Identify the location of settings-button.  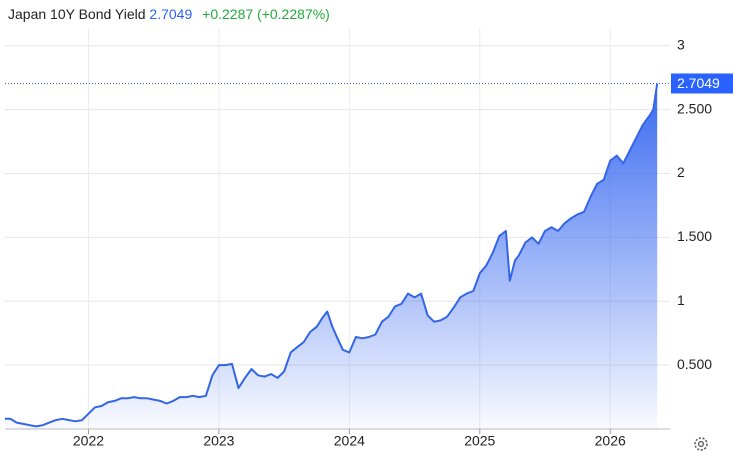
(701, 444).